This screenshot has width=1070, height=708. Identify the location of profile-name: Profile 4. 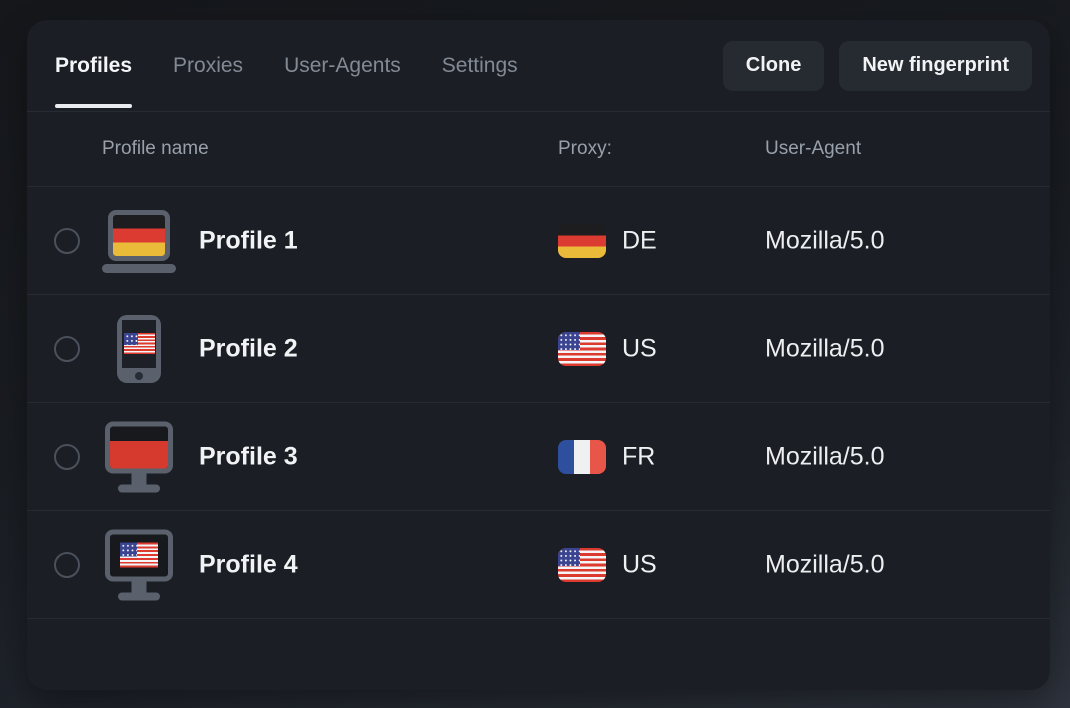
(248, 564).